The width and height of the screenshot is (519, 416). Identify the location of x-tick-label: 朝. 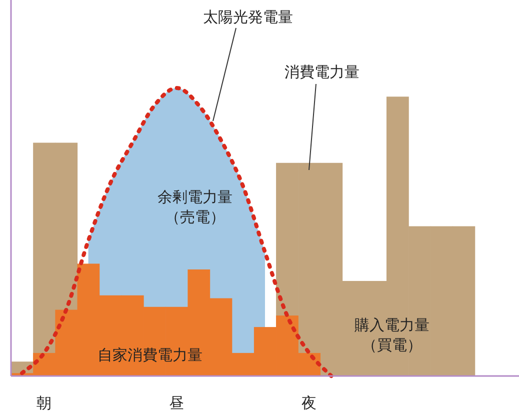
(44, 403).